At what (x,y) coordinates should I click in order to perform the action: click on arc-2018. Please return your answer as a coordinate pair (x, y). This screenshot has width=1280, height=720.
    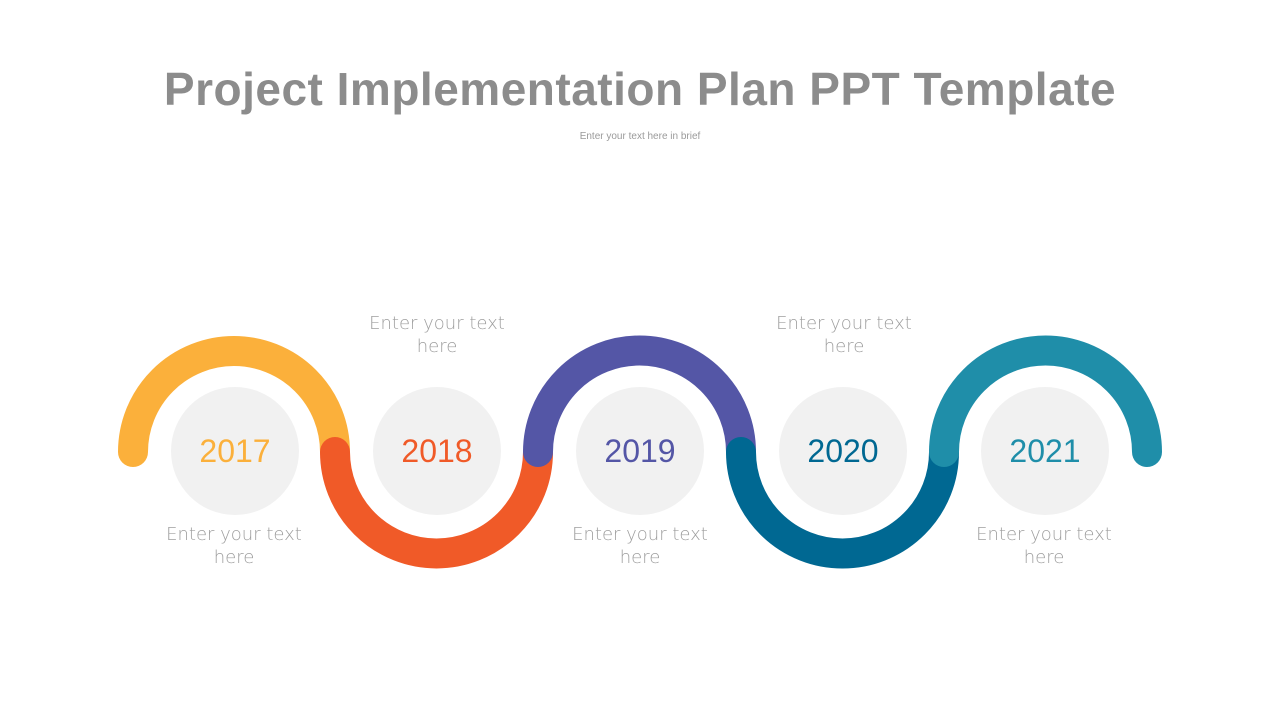
    Looking at the image, I should click on (436, 503).